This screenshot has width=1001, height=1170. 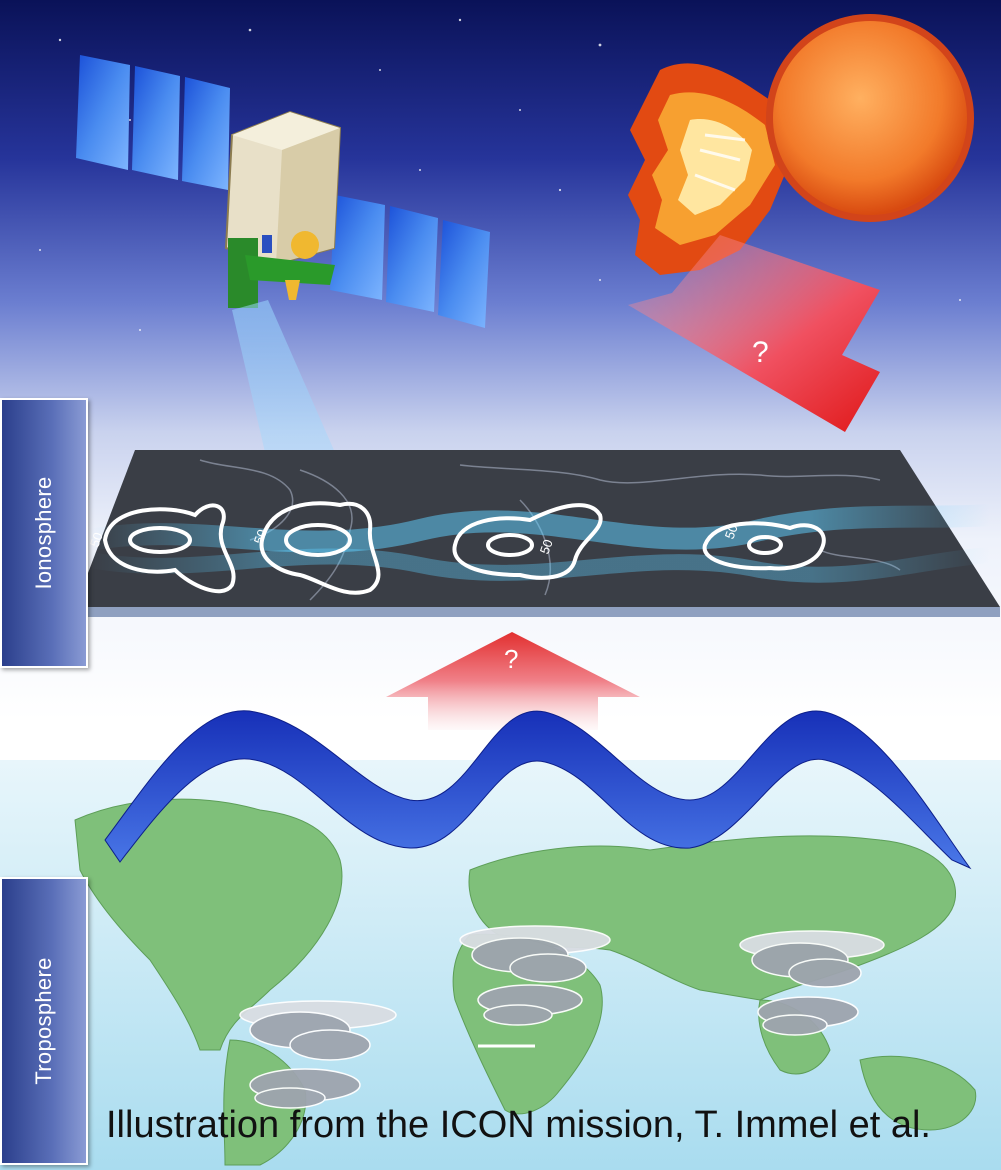 What do you see at coordinates (754, 333) in the screenshot?
I see `solar-influence-arrow: ?` at bounding box center [754, 333].